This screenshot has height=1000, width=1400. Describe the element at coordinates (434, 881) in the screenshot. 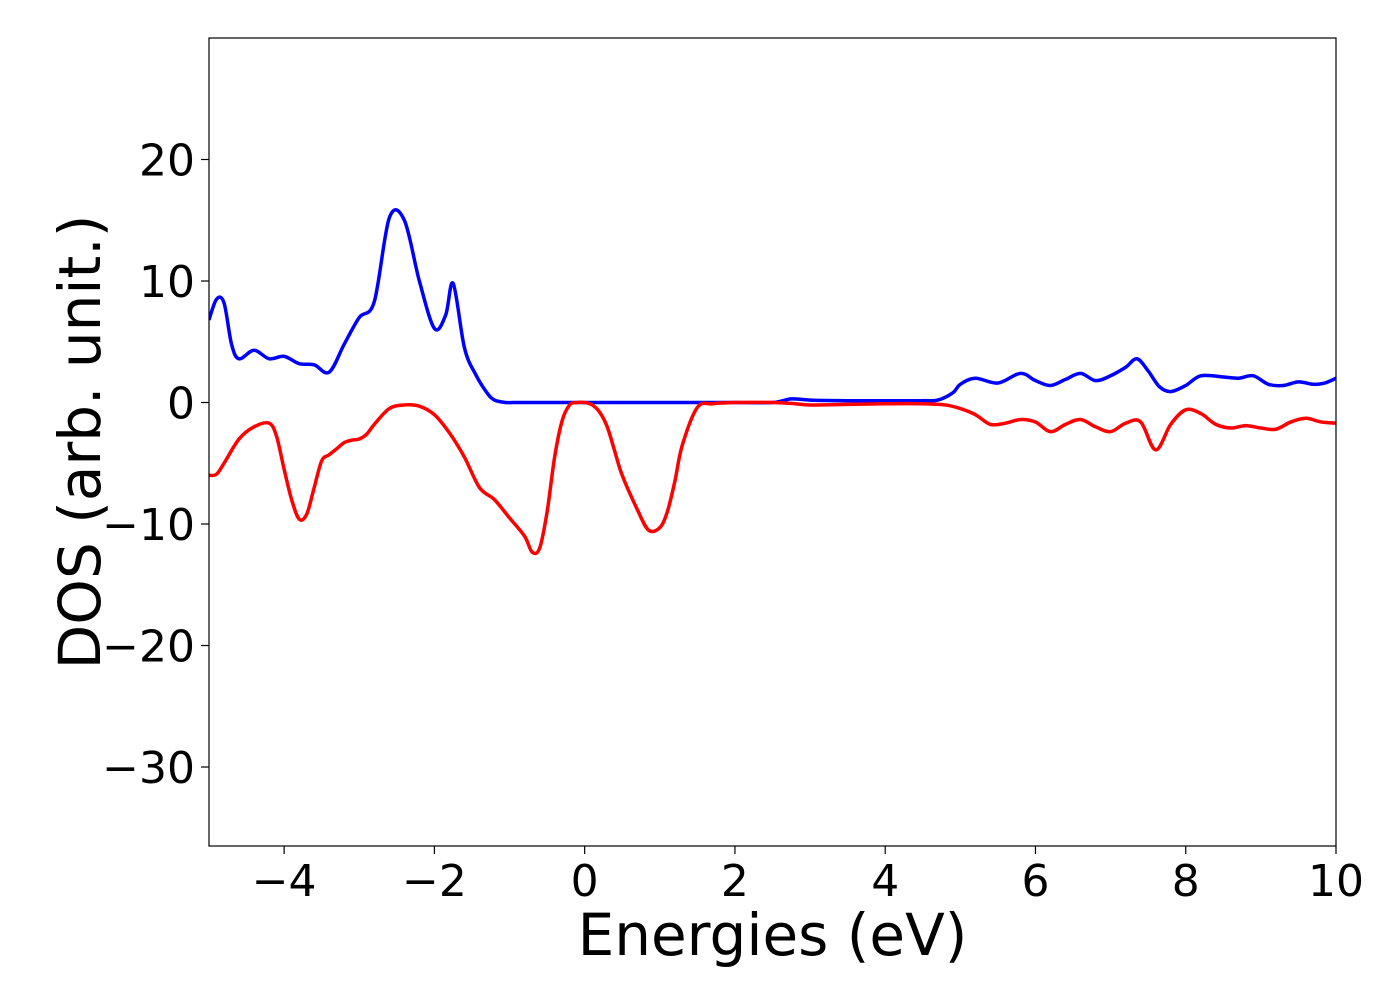

I see `x-tick-label: −2` at that location.